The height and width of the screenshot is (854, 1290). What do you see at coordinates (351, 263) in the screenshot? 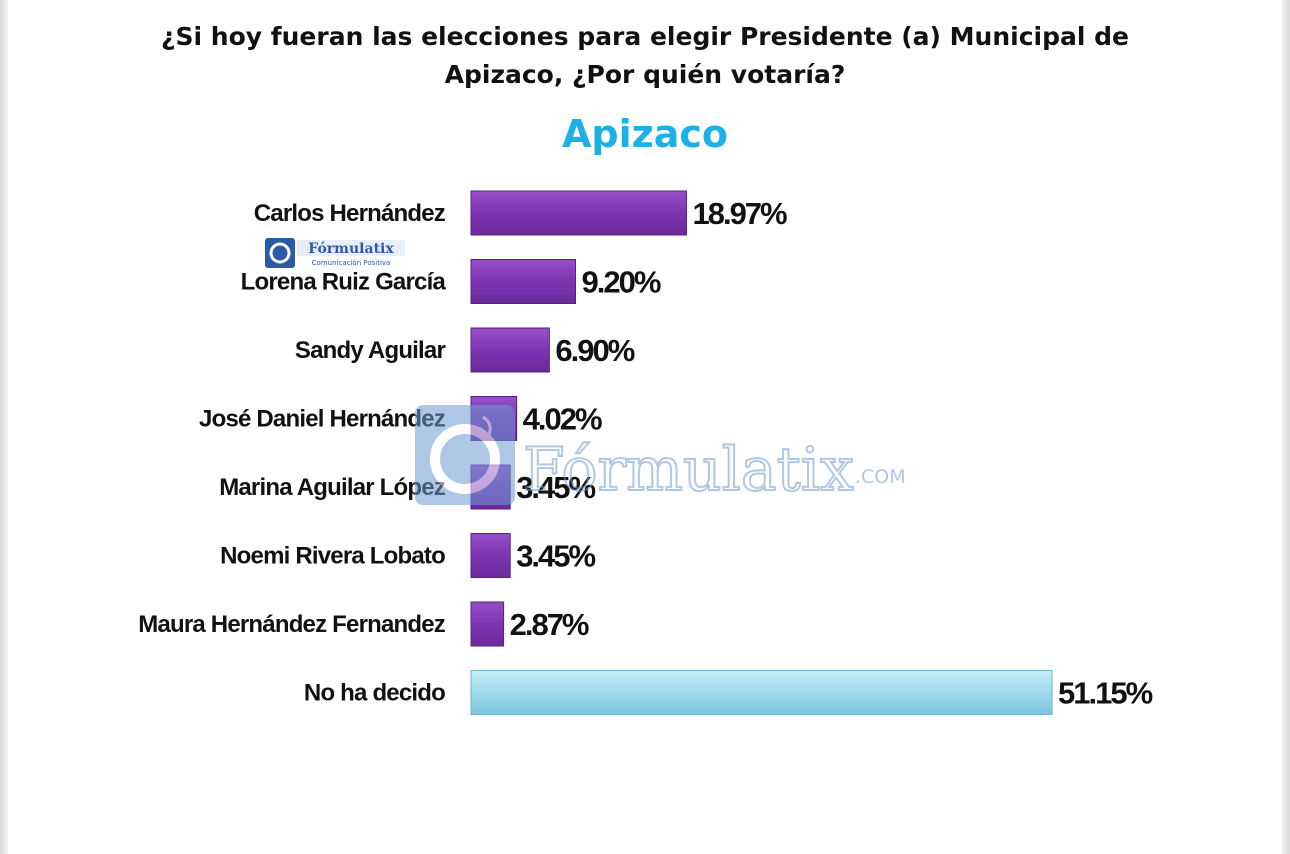
I see `logo-tagline: Comunicación Positiva` at bounding box center [351, 263].